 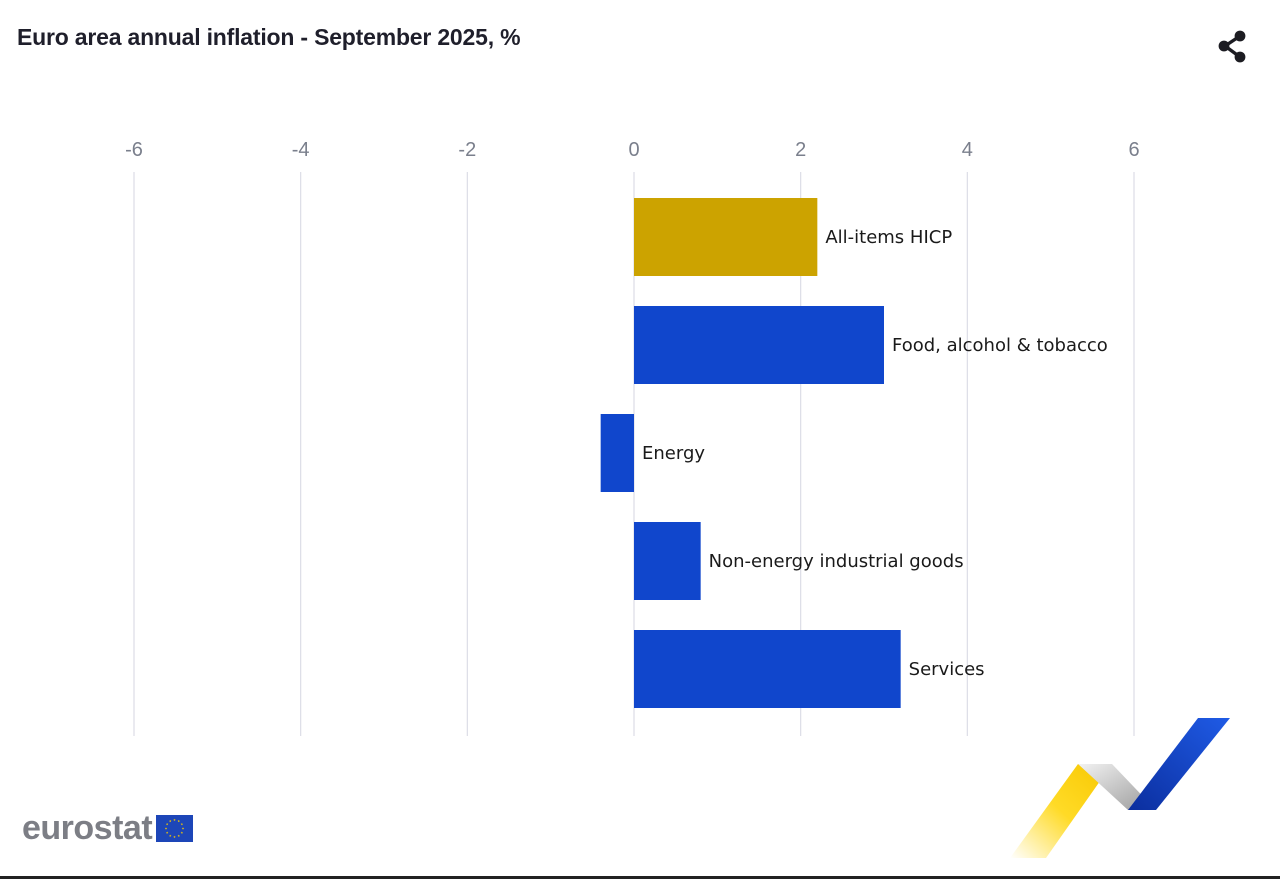 I want to click on eurostat-logo: eurostat, so click(x=108, y=828).